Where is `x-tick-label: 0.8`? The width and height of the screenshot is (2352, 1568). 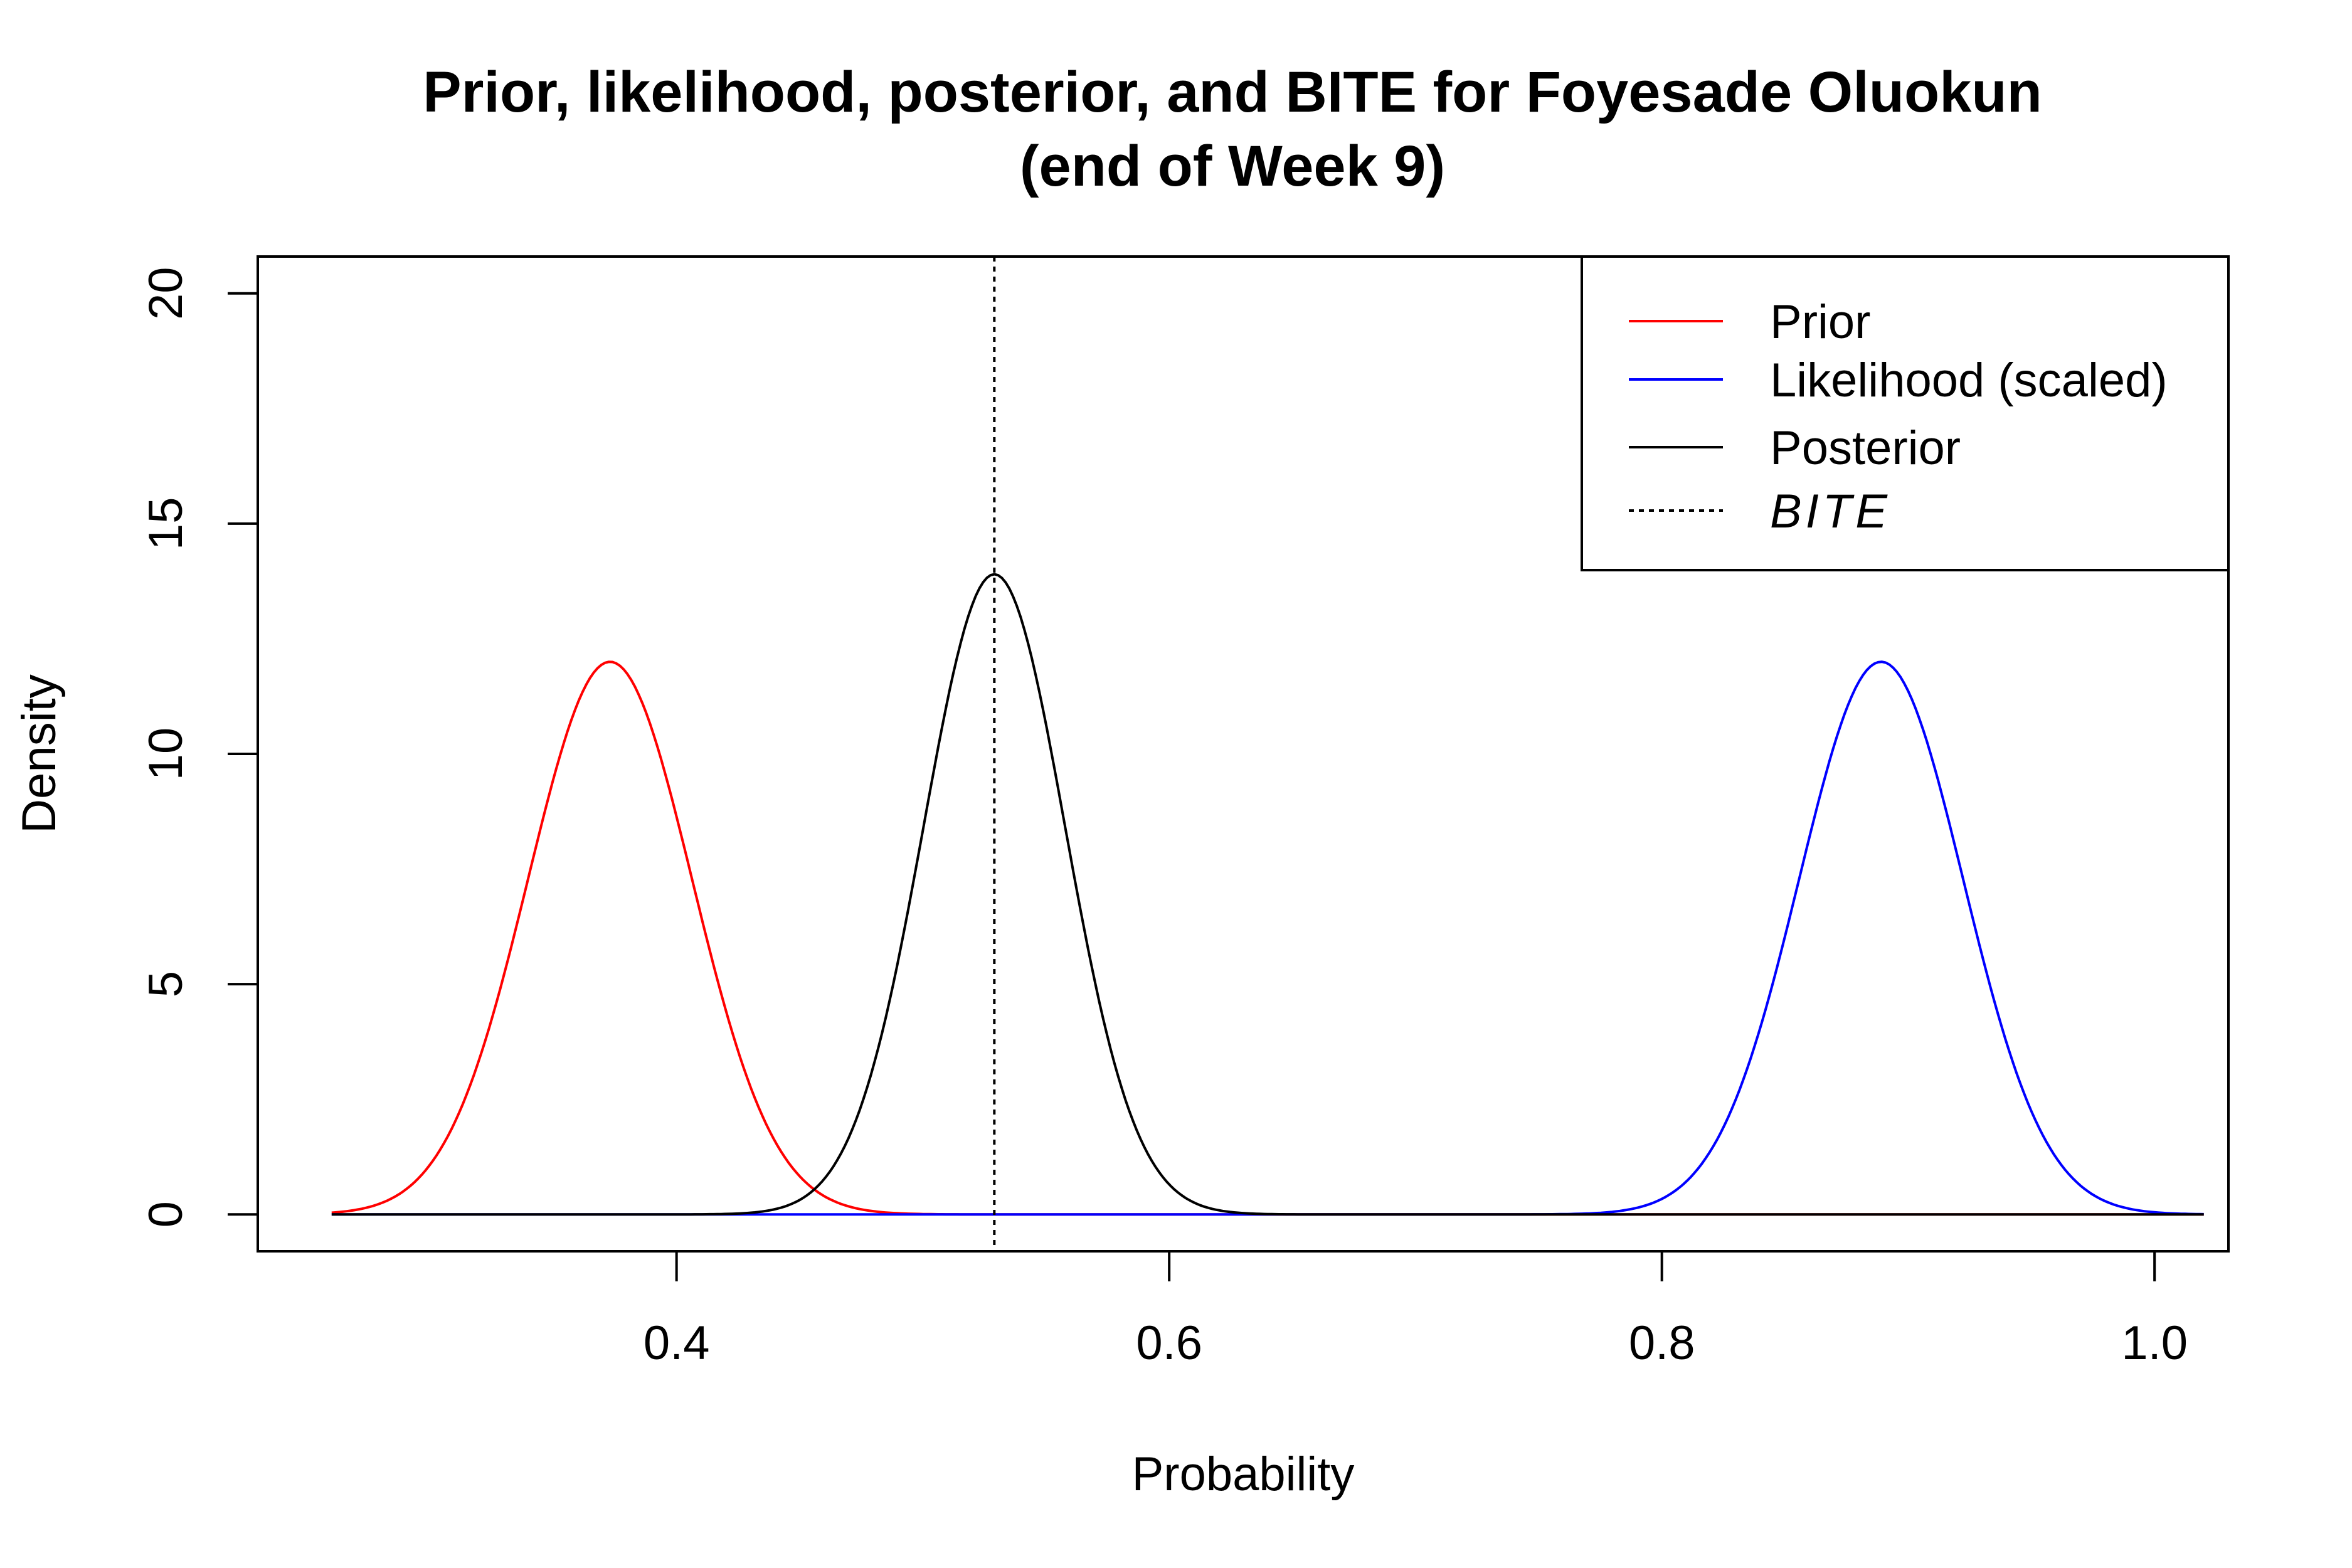 x-tick-label: 0.8 is located at coordinates (1662, 1343).